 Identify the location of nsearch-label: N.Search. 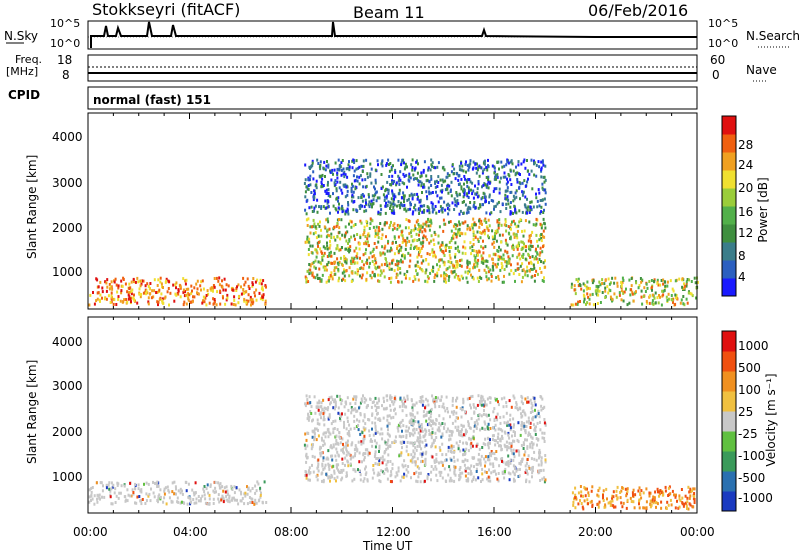
(773, 36).